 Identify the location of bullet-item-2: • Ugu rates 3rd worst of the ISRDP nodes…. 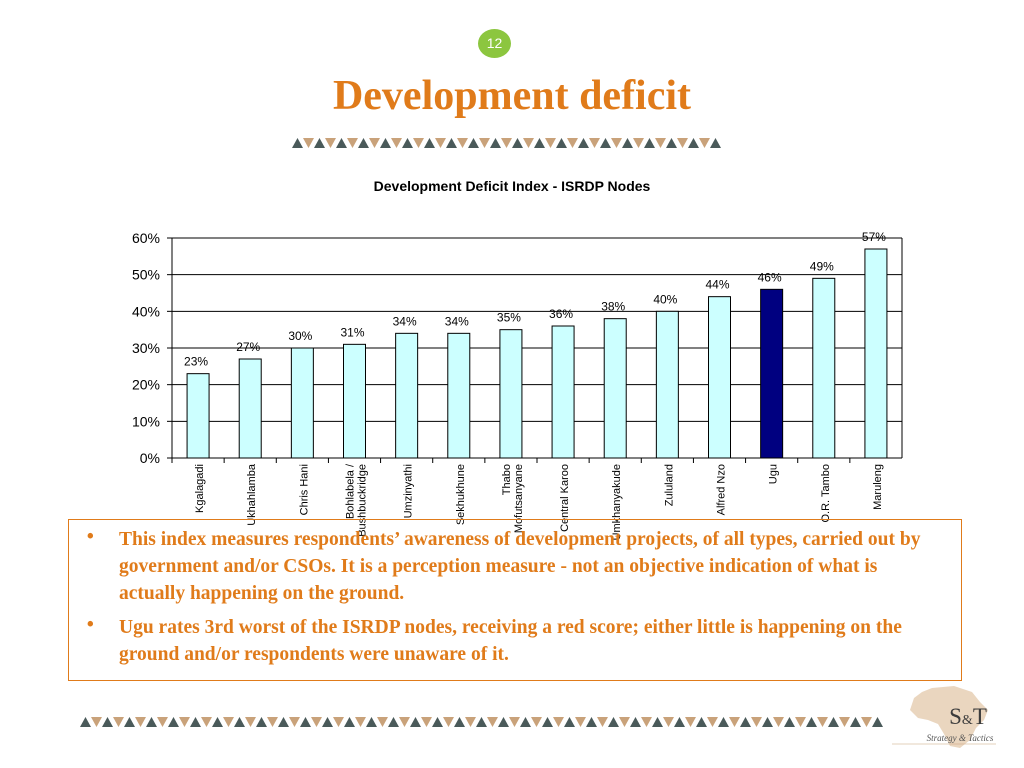
(515, 641).